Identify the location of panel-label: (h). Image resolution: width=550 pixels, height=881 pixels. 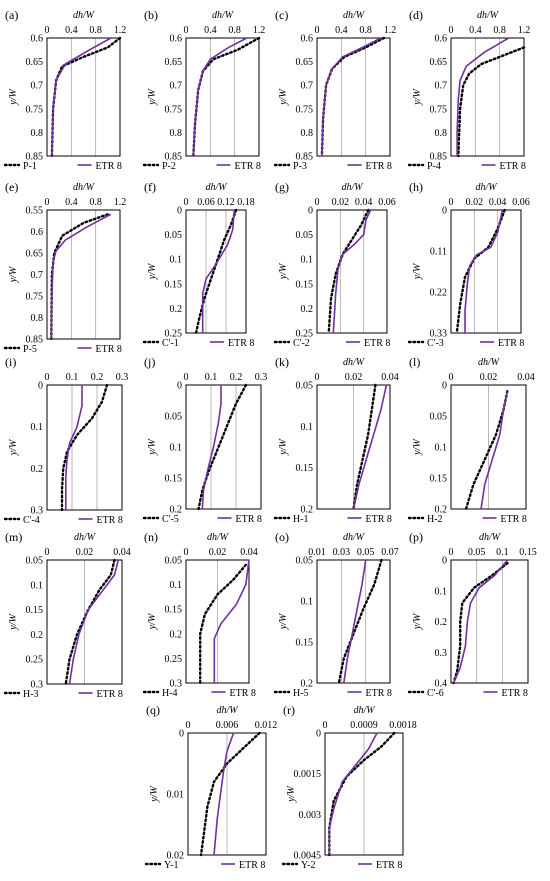
(416, 187).